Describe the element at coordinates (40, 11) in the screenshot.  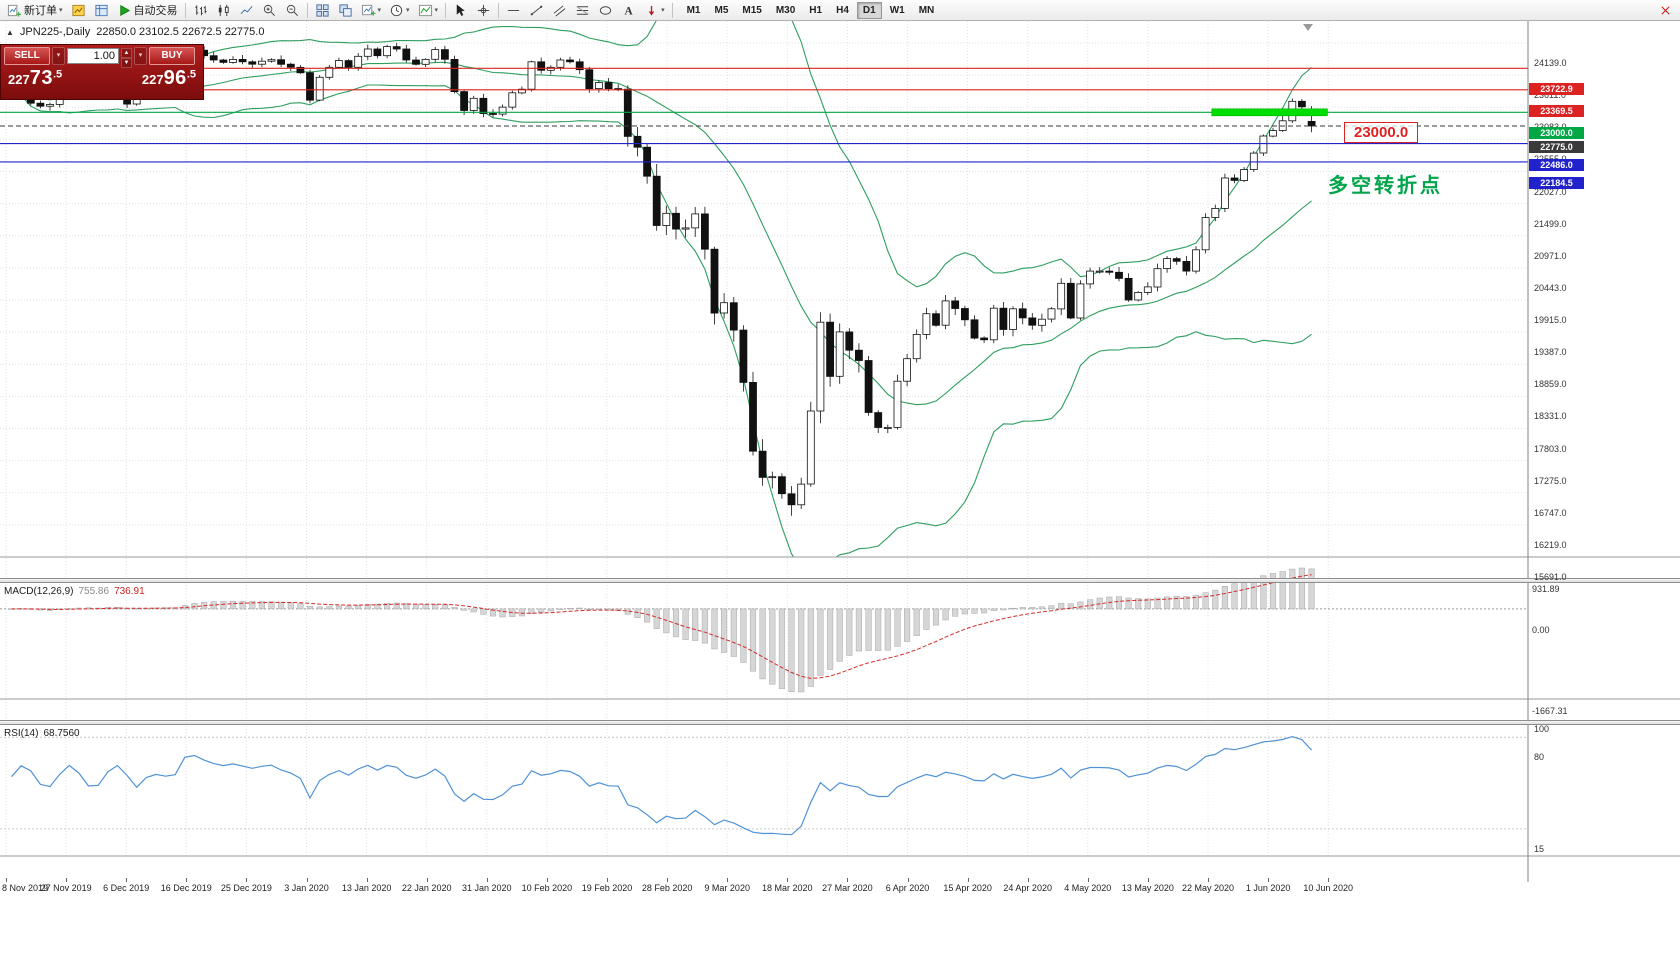
I see `new-order-label: 新订单` at that location.